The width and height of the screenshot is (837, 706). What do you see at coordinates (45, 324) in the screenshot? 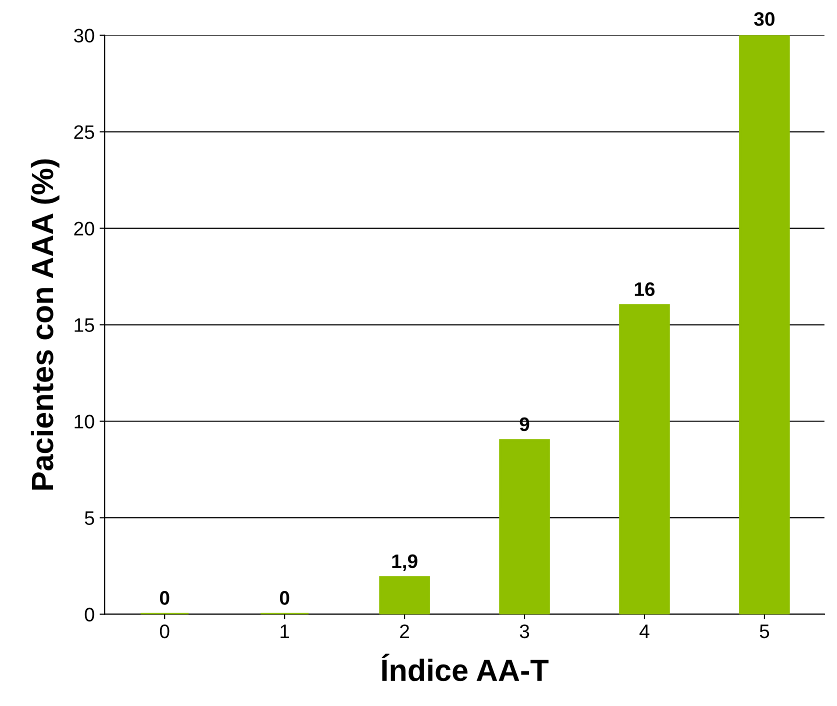
I see `y-axis-title: Pacientes con AAA (%)` at bounding box center [45, 324].